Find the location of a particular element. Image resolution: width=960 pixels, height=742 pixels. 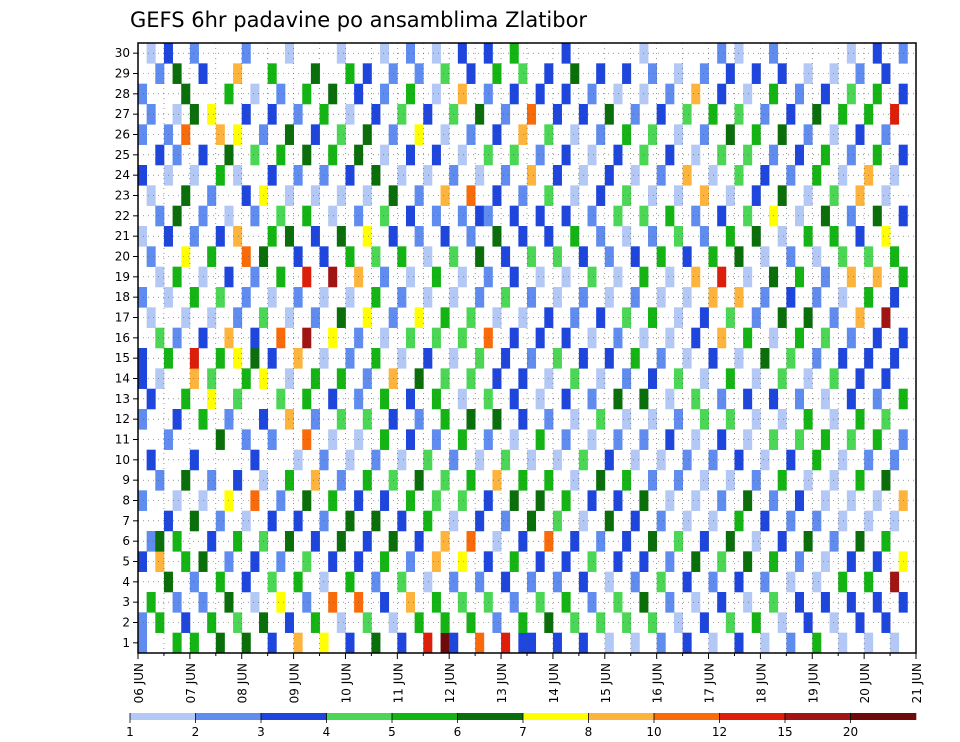

colorbar-swatch is located at coordinates (490, 716).